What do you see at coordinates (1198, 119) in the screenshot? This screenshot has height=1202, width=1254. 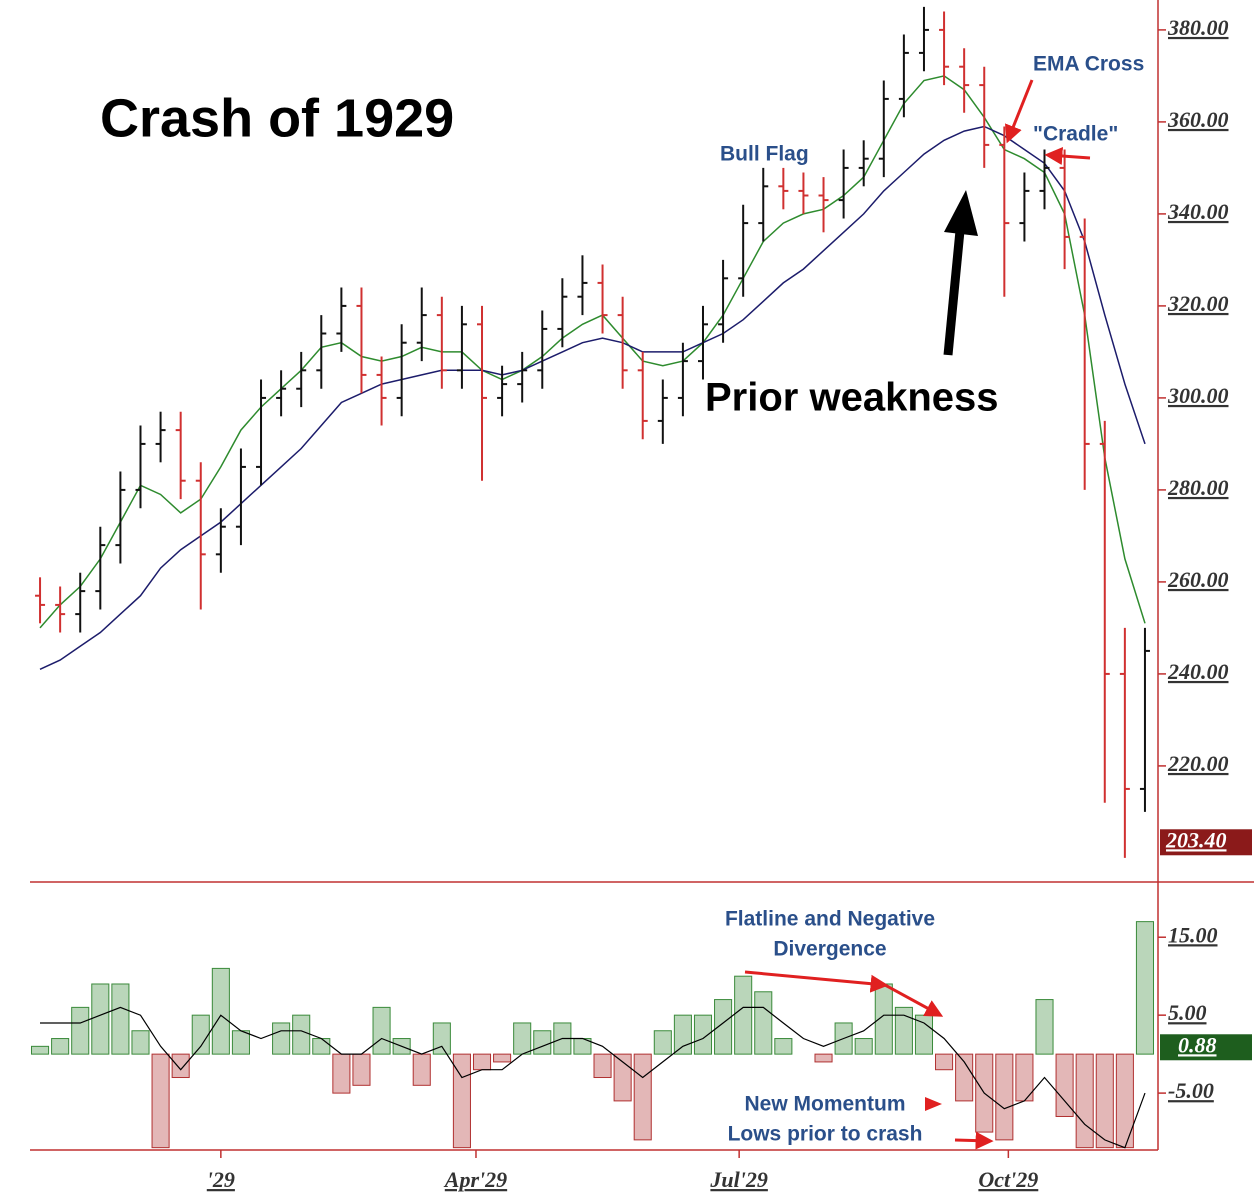 I see `y-tick-label: 360.00` at bounding box center [1198, 119].